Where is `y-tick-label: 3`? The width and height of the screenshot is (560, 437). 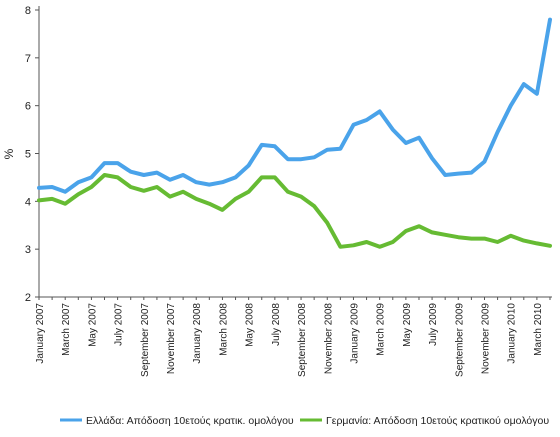
y-tick-label: 3 is located at coordinates (28, 250).